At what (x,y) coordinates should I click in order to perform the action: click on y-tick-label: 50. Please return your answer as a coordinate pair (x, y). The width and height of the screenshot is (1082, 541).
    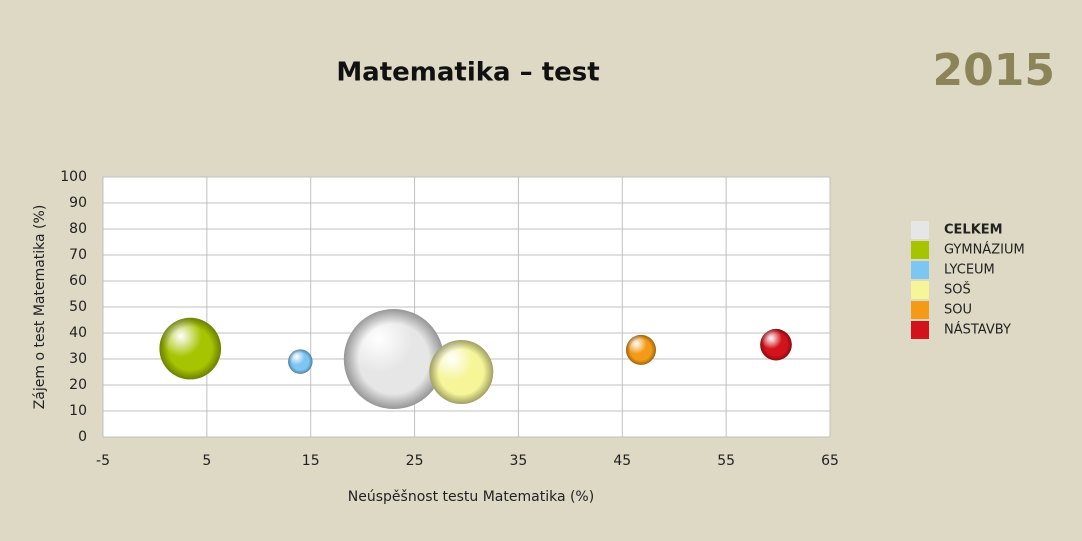
    Looking at the image, I should click on (78, 307).